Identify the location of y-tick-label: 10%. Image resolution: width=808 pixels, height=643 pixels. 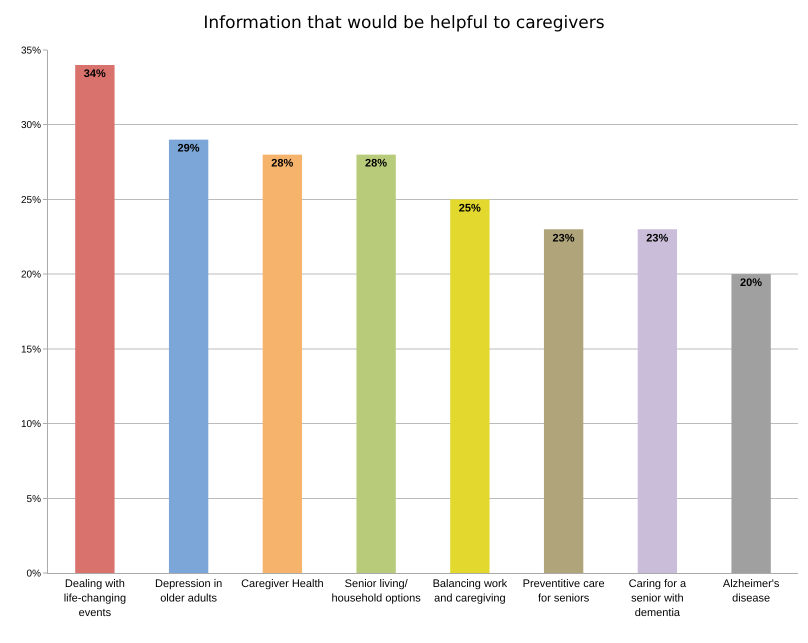
(31, 424).